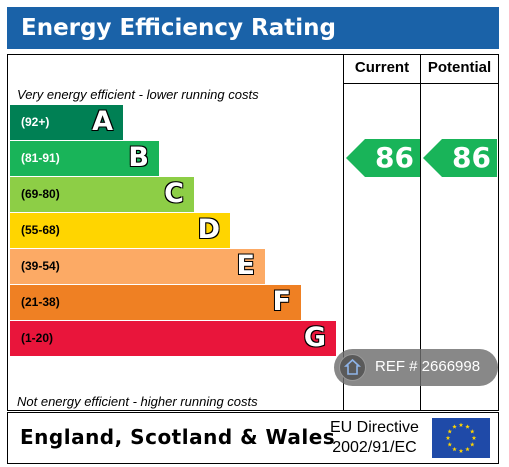 This screenshot has height=467, width=509. Describe the element at coordinates (374, 427) in the screenshot. I see `directive-line-1: EU Directive` at that location.